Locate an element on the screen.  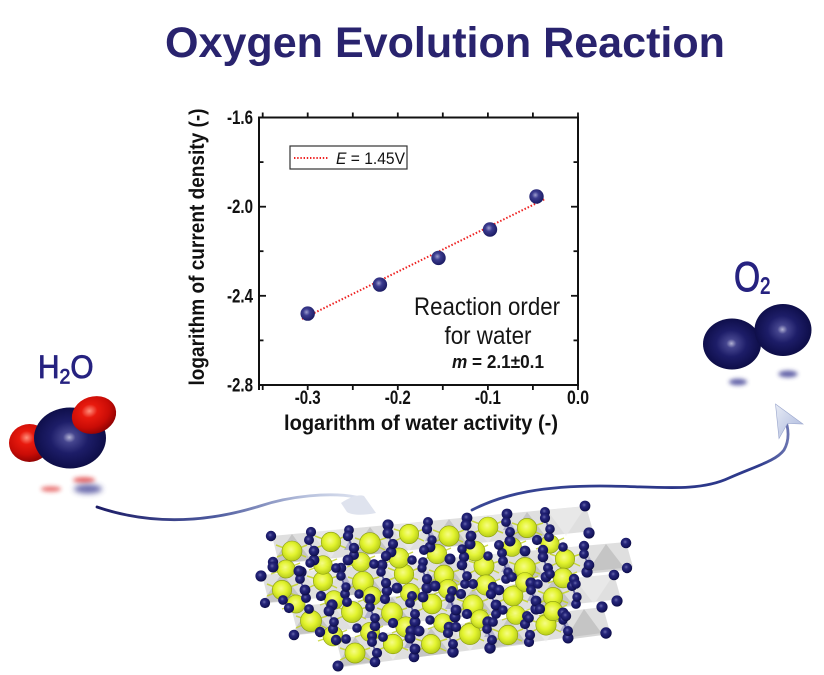
svg-text: -0.1 is located at coordinates (488, 398).